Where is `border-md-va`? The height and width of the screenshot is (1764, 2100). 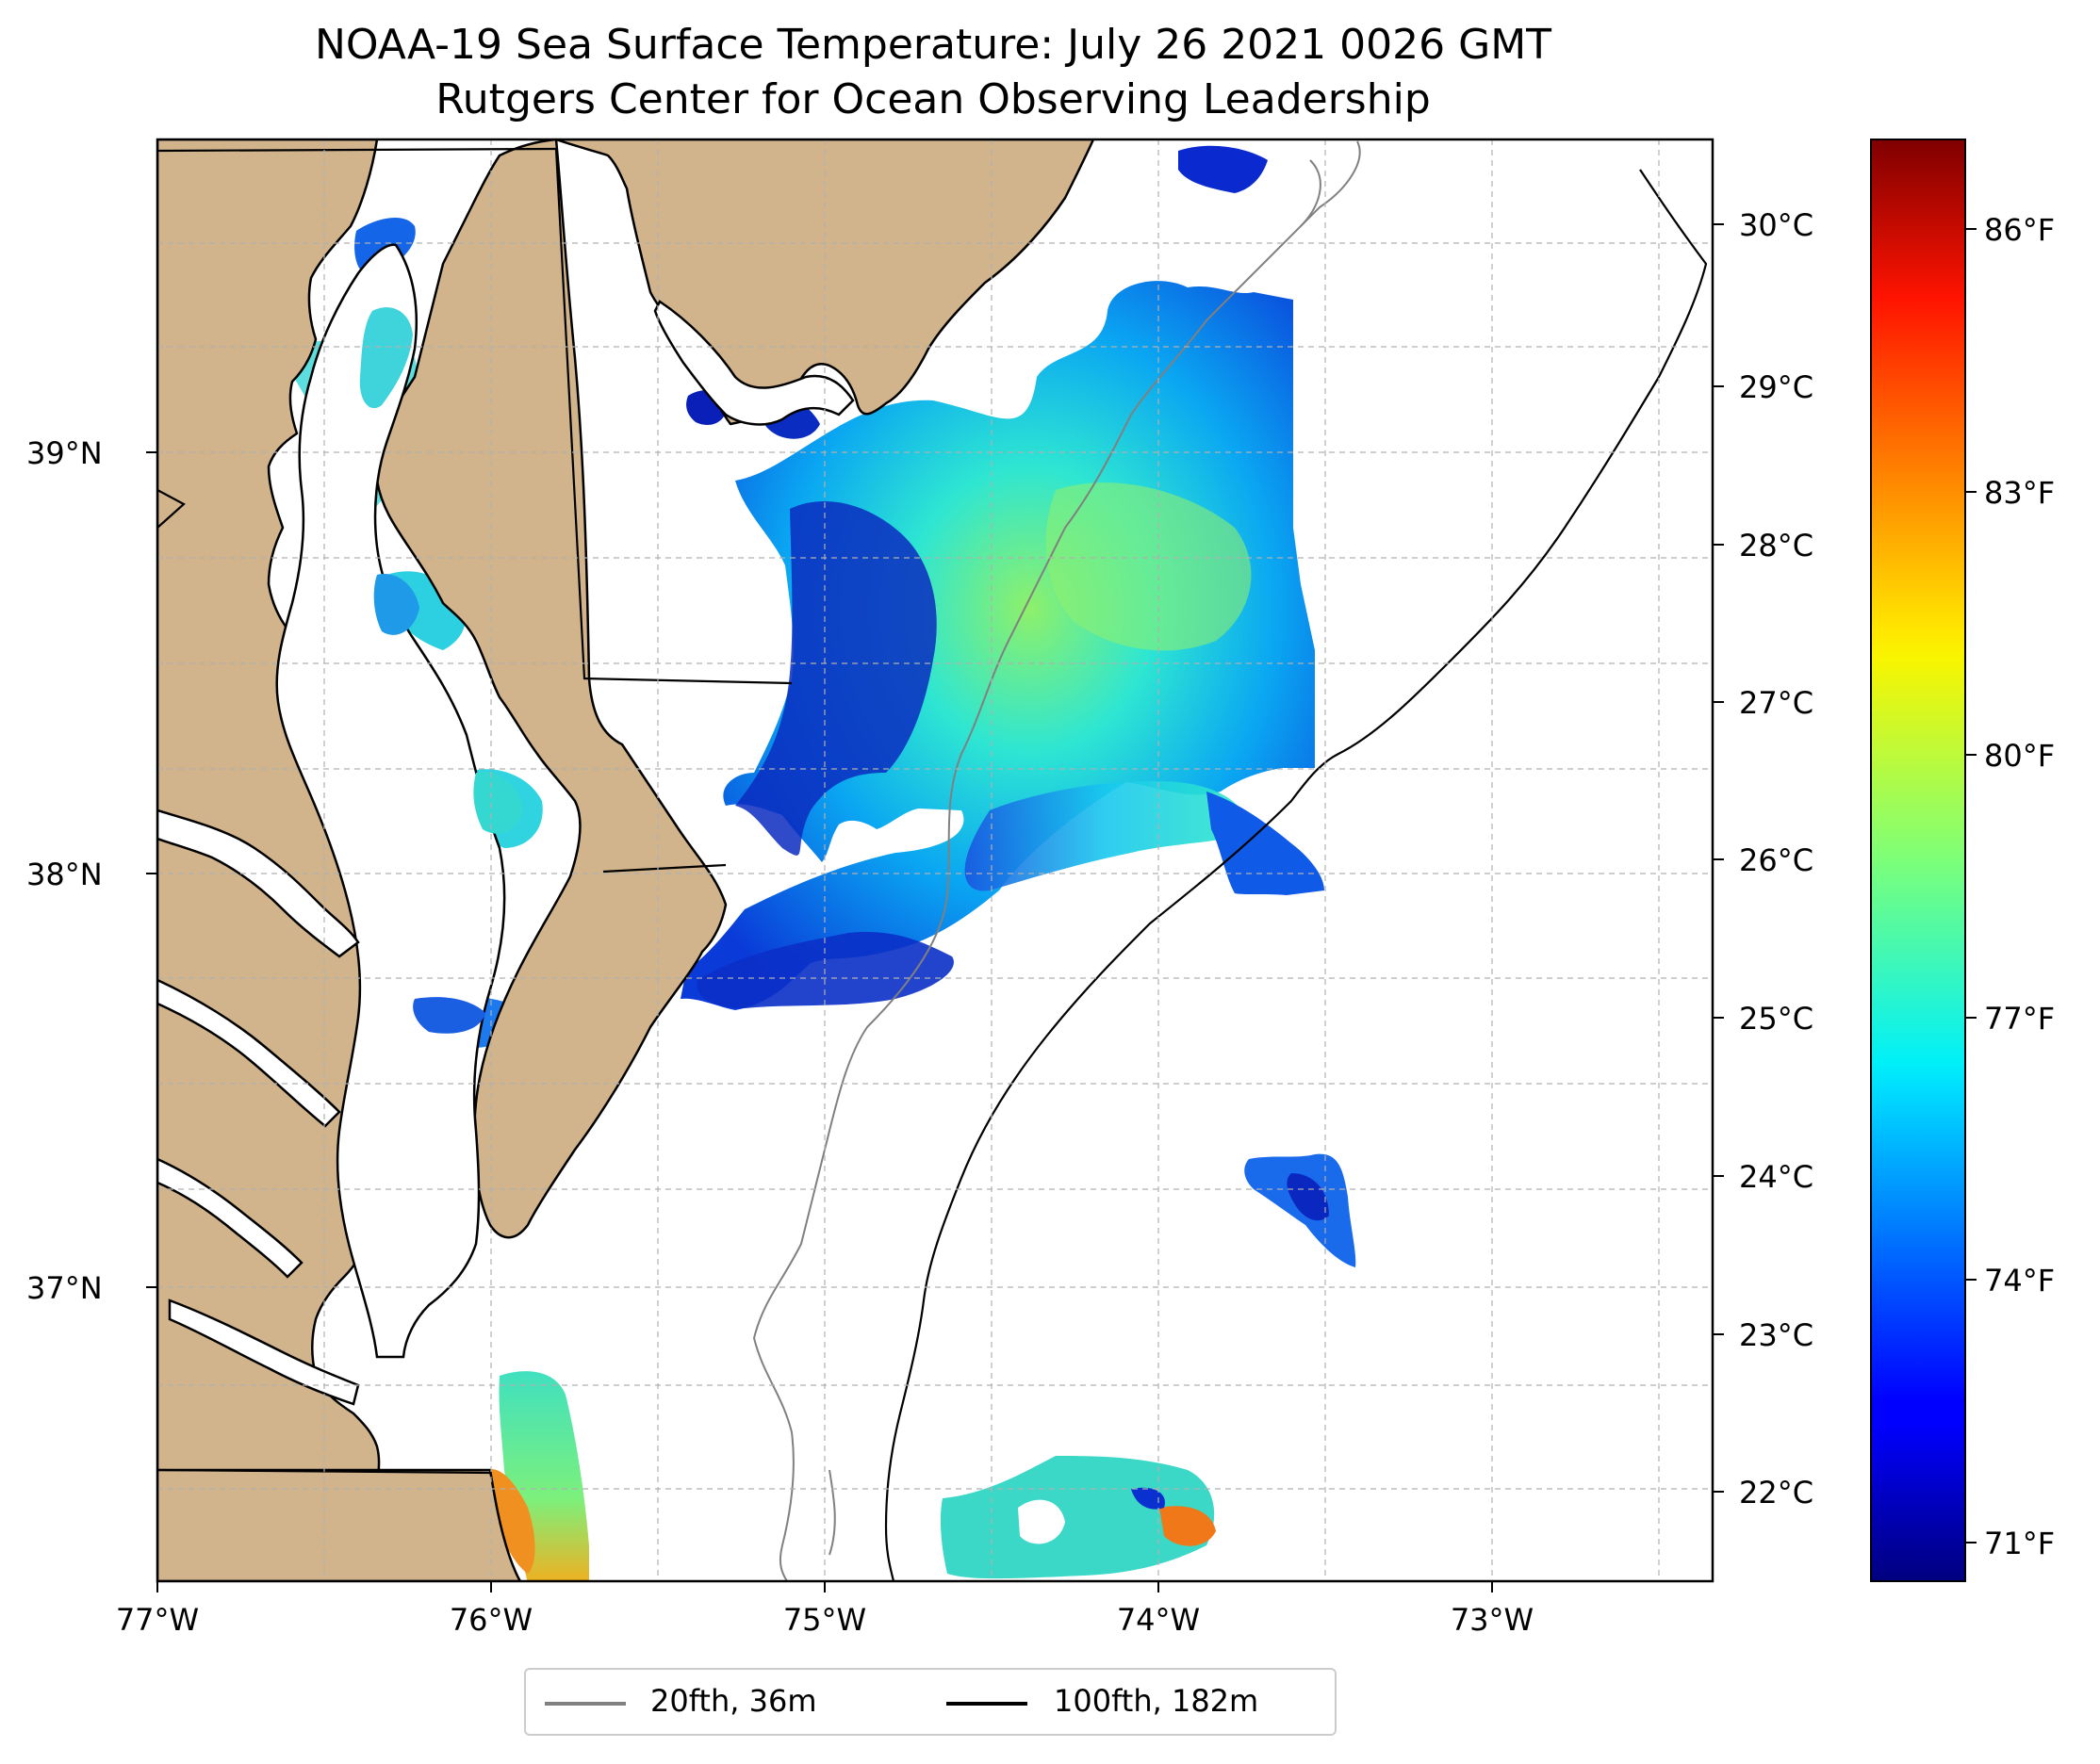
border-md-va is located at coordinates (664, 868).